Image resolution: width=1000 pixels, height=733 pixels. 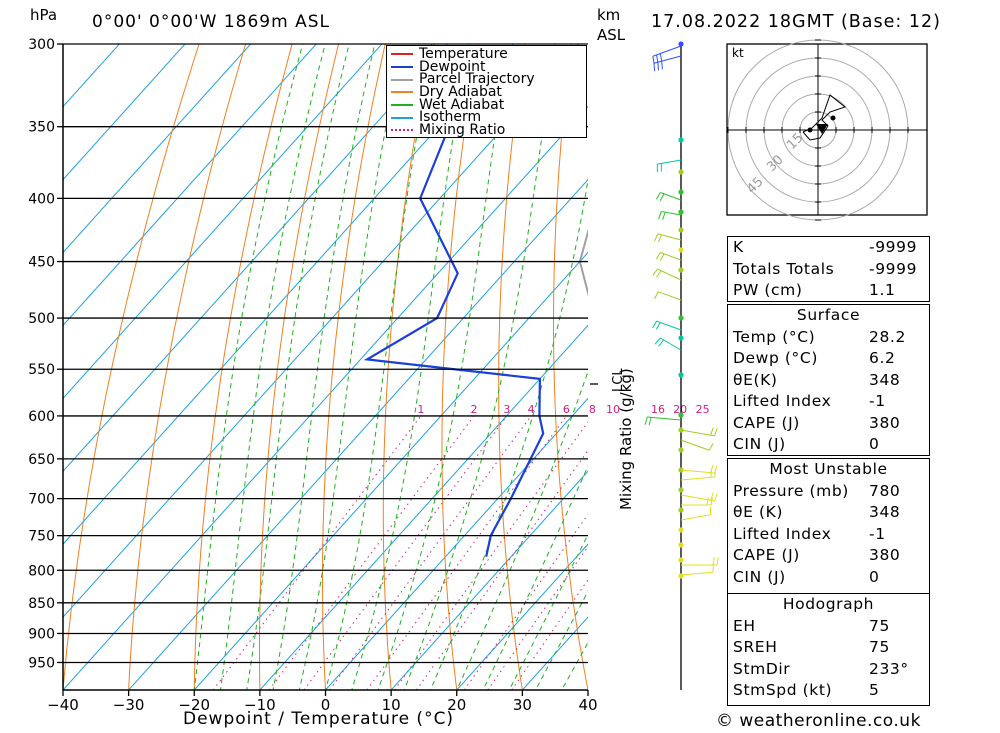 What do you see at coordinates (41, 571) in the screenshot?
I see `pressure-tick-label: 800` at bounding box center [41, 571].